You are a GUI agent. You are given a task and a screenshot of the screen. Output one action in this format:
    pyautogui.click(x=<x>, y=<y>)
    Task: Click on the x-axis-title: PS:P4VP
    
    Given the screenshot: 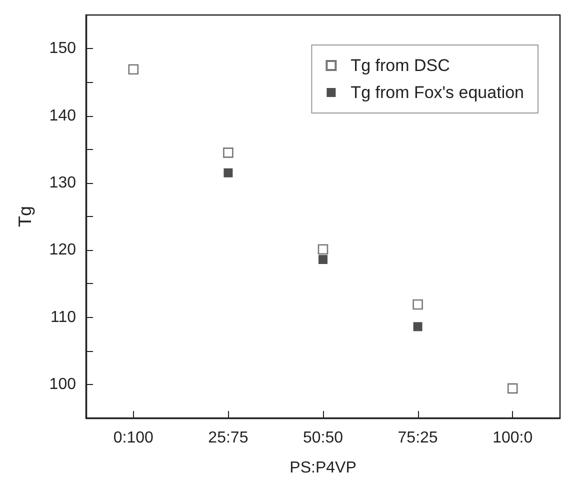 What is the action you would take?
    pyautogui.click(x=323, y=468)
    